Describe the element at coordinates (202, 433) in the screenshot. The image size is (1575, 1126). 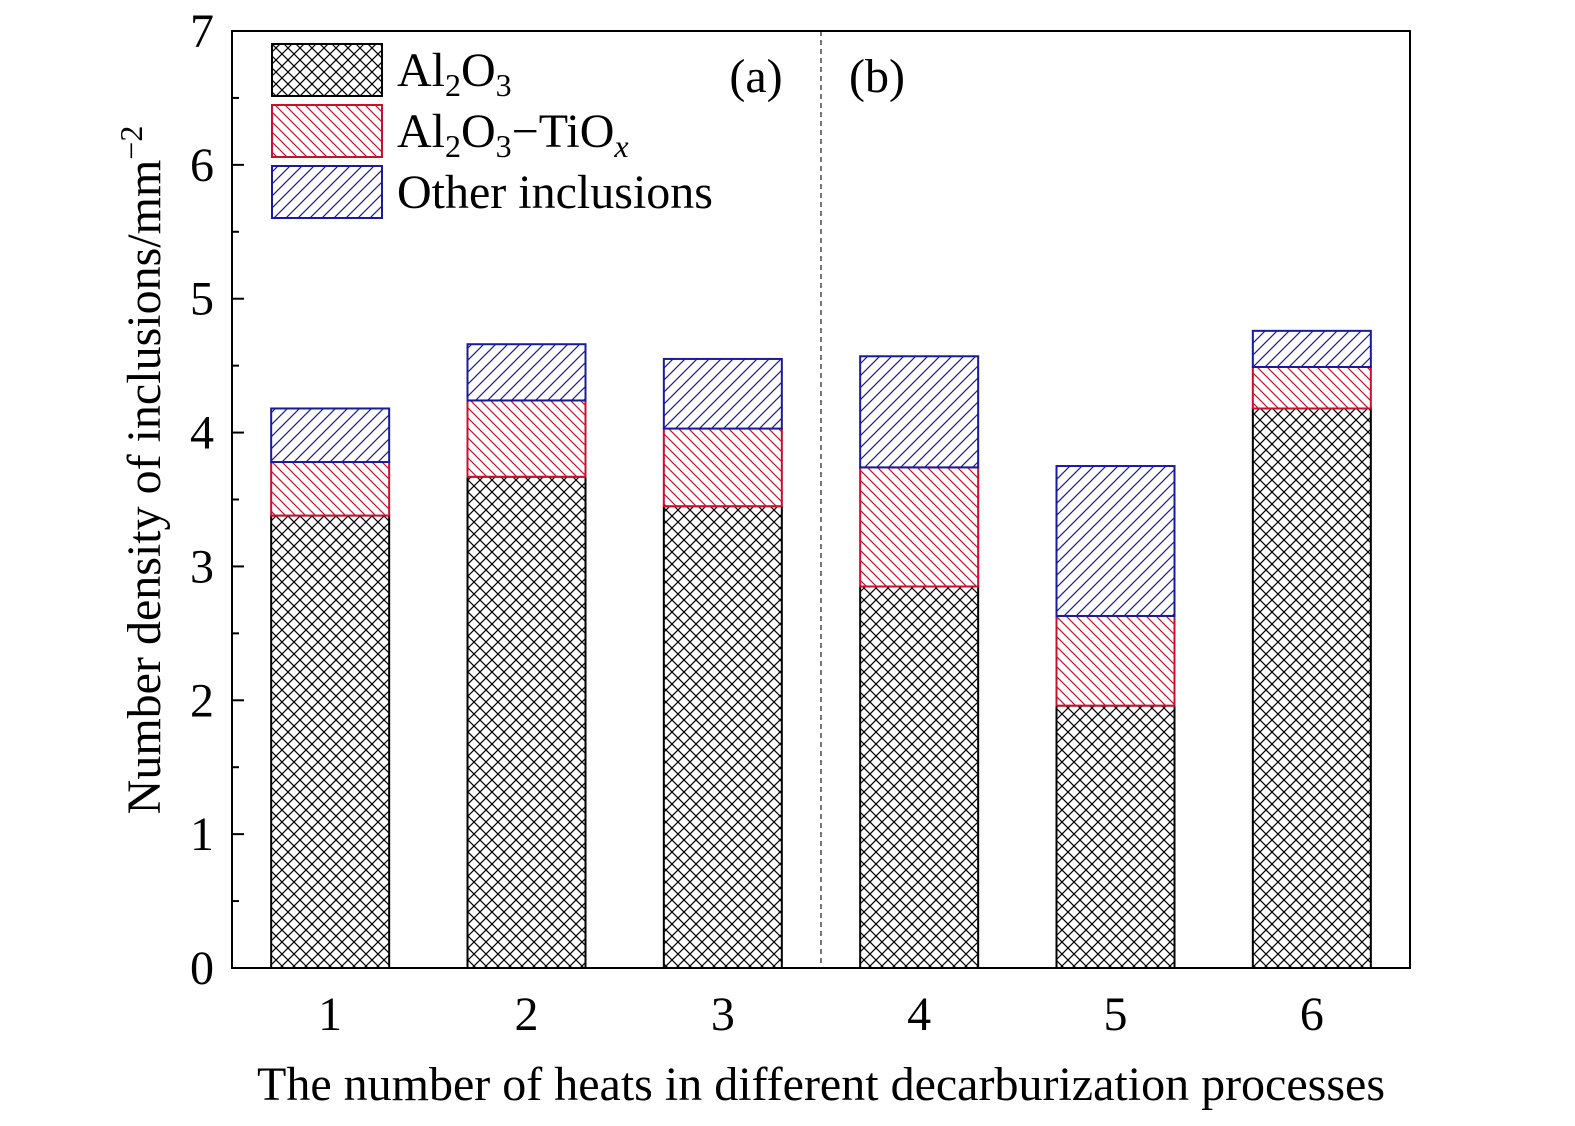
I see `y-tick-label: 4` at that location.